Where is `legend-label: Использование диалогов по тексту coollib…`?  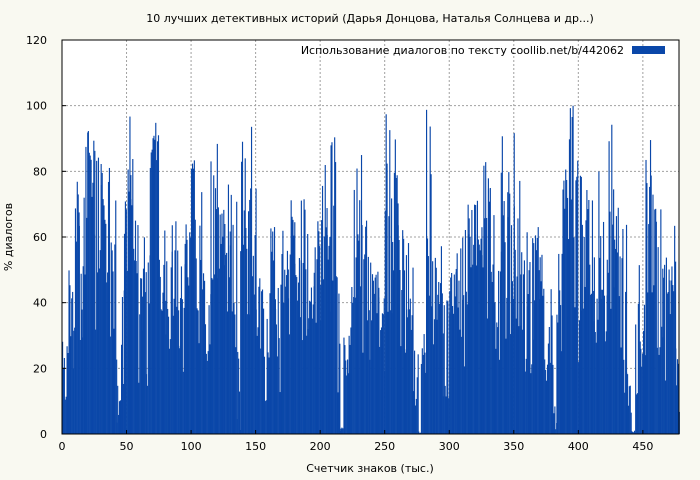 legend-label: Использование диалогов по тексту coollib… is located at coordinates (462, 50).